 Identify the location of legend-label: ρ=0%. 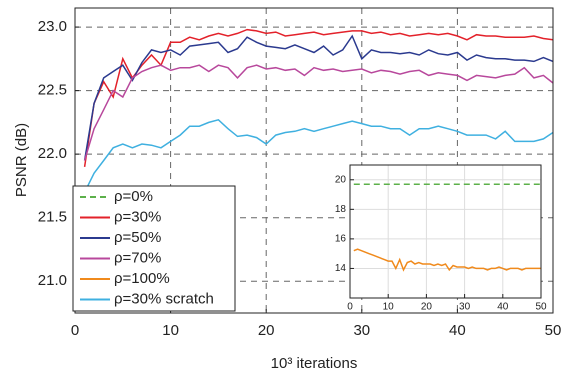
(133, 196).